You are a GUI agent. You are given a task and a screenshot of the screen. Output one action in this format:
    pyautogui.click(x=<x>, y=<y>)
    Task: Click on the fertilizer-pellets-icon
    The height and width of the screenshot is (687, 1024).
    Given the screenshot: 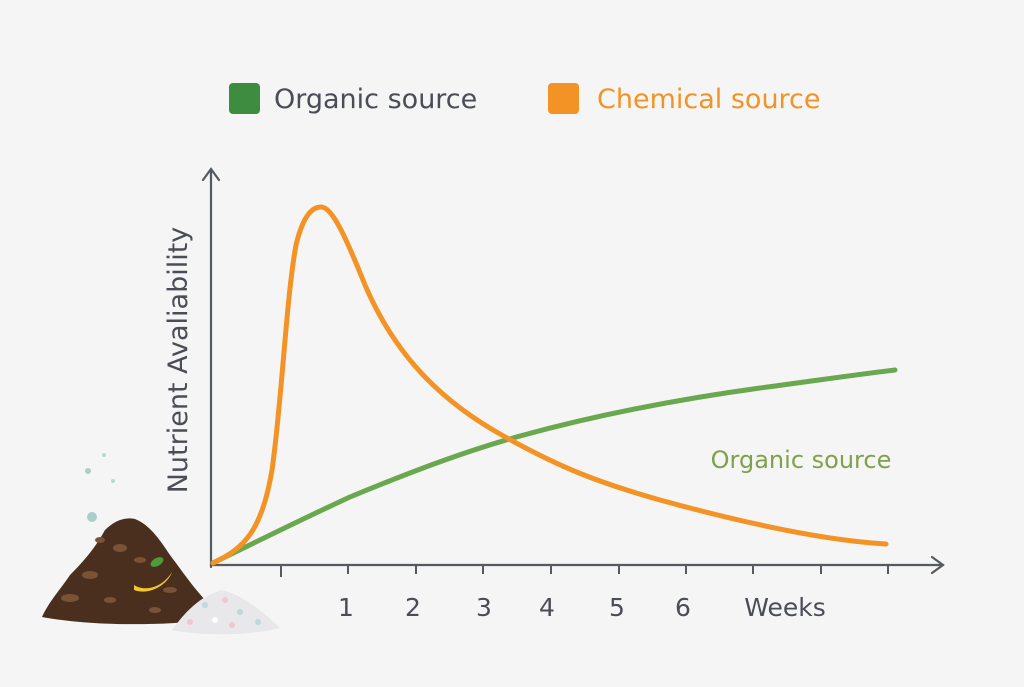 What is the action you would take?
    pyautogui.click(x=226, y=612)
    